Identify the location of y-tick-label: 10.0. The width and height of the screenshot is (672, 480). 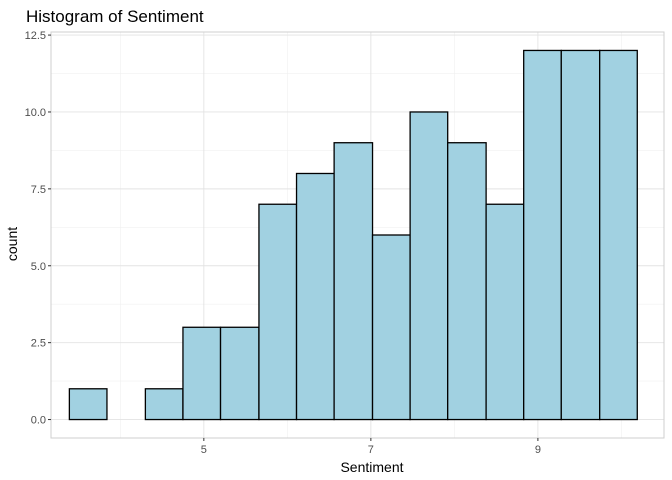
(35, 113).